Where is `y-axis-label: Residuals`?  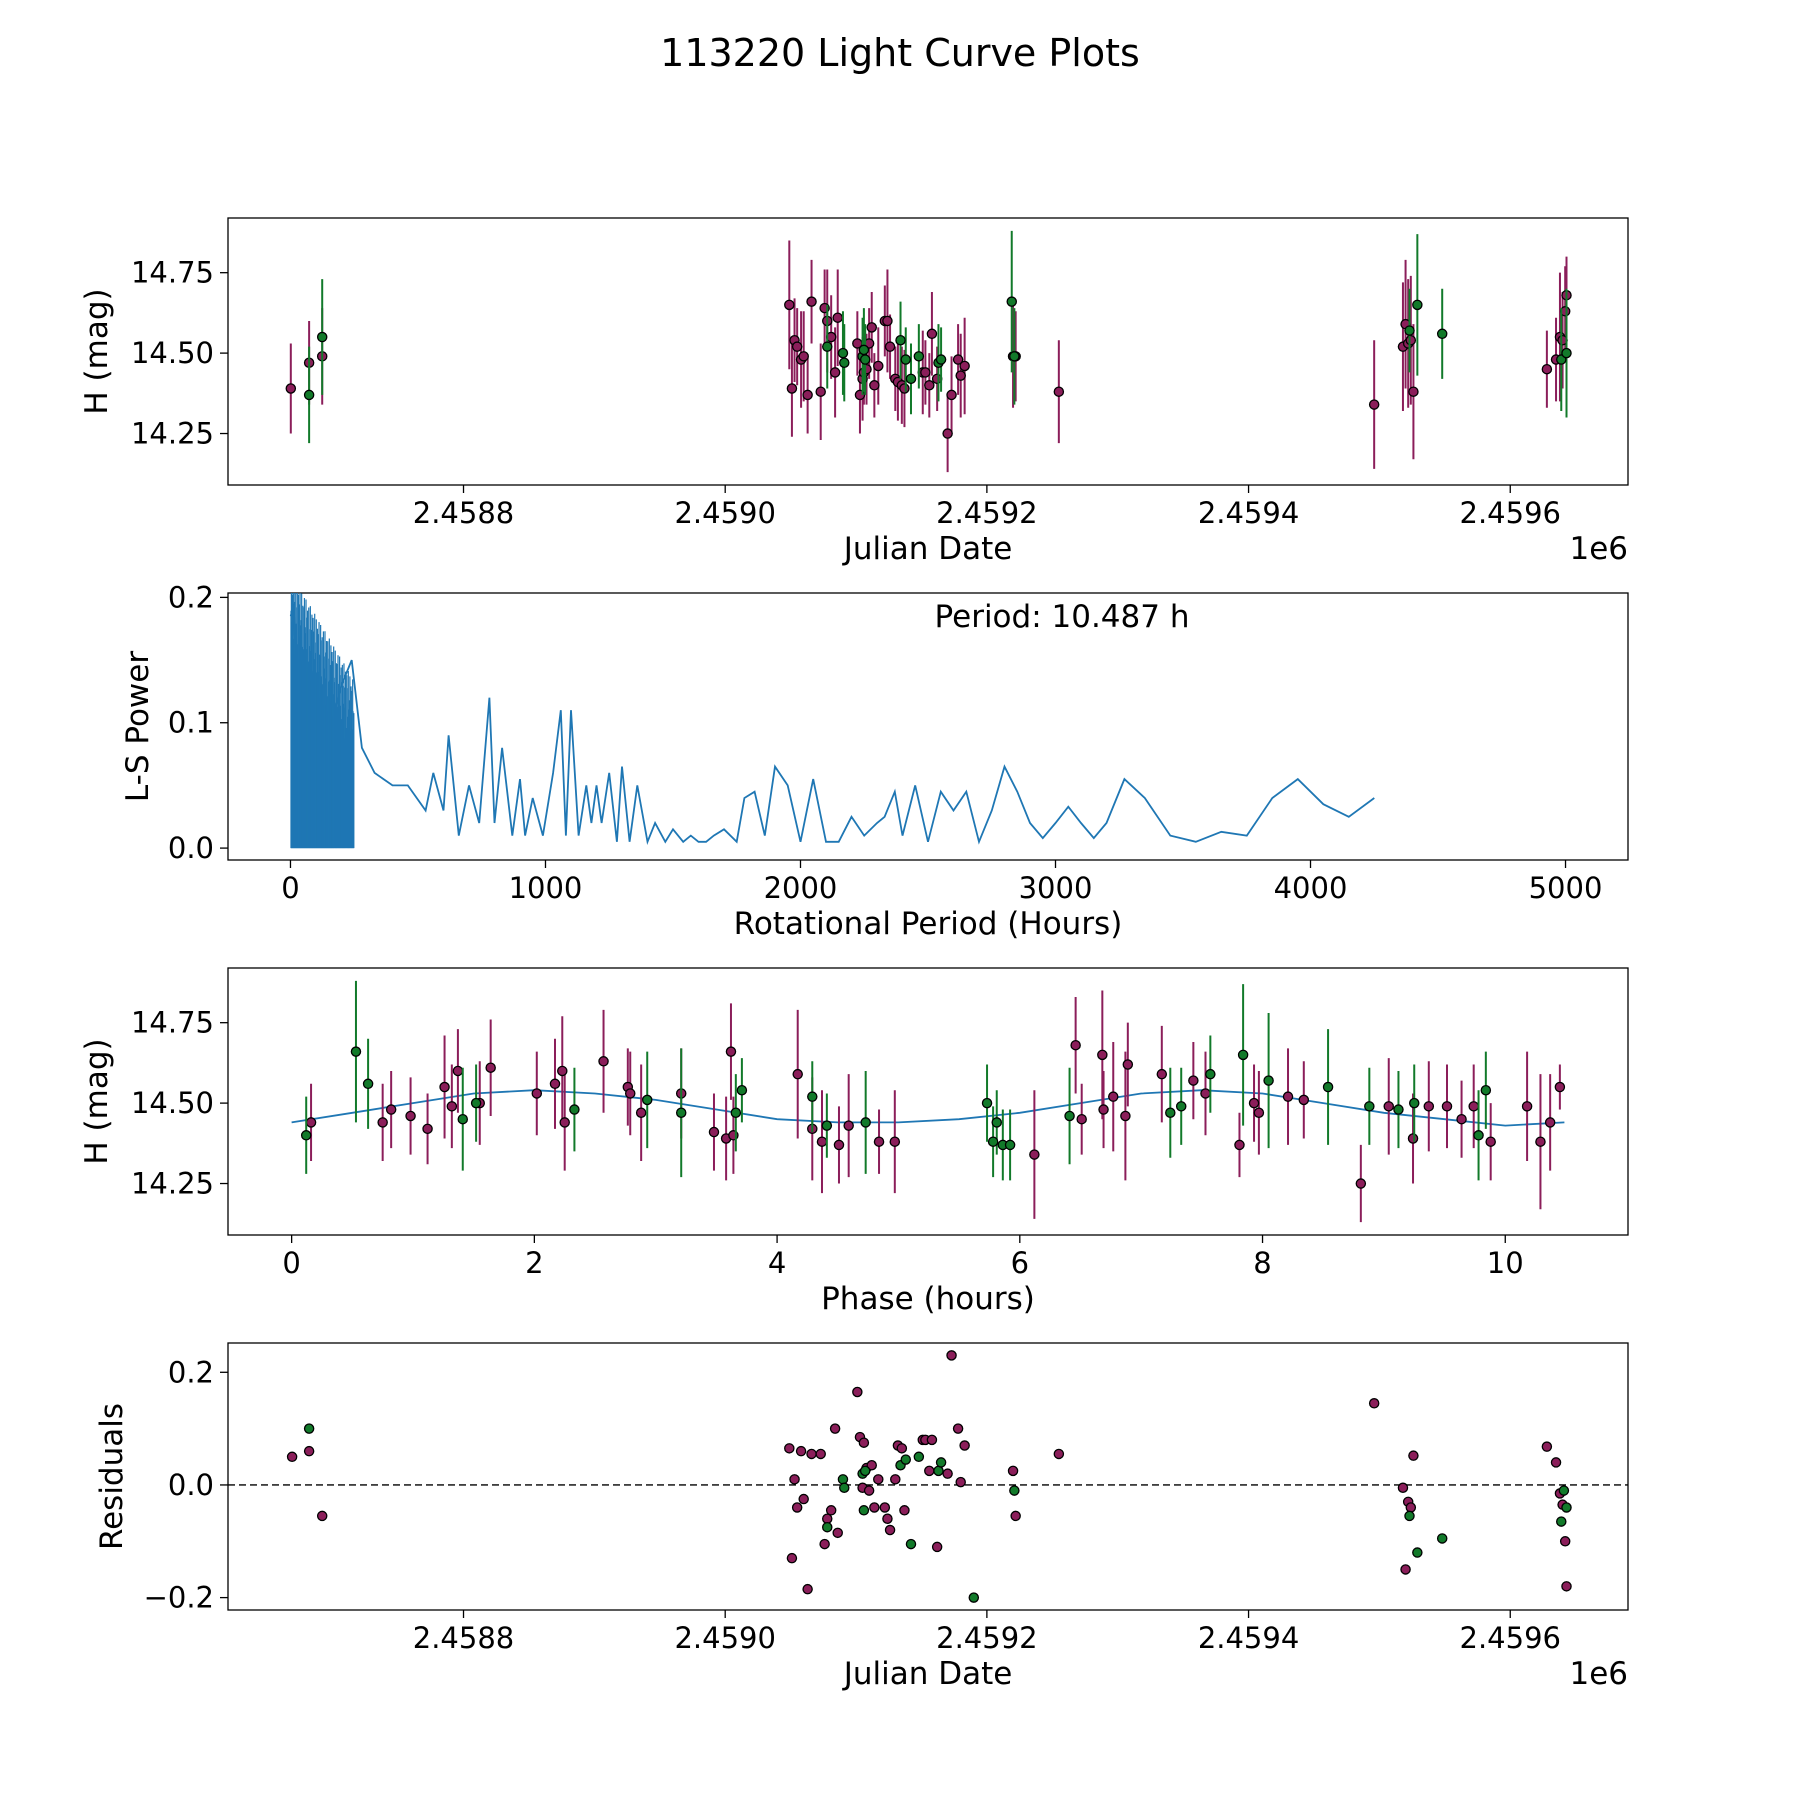 y-axis-label: Residuals is located at coordinates (112, 1476).